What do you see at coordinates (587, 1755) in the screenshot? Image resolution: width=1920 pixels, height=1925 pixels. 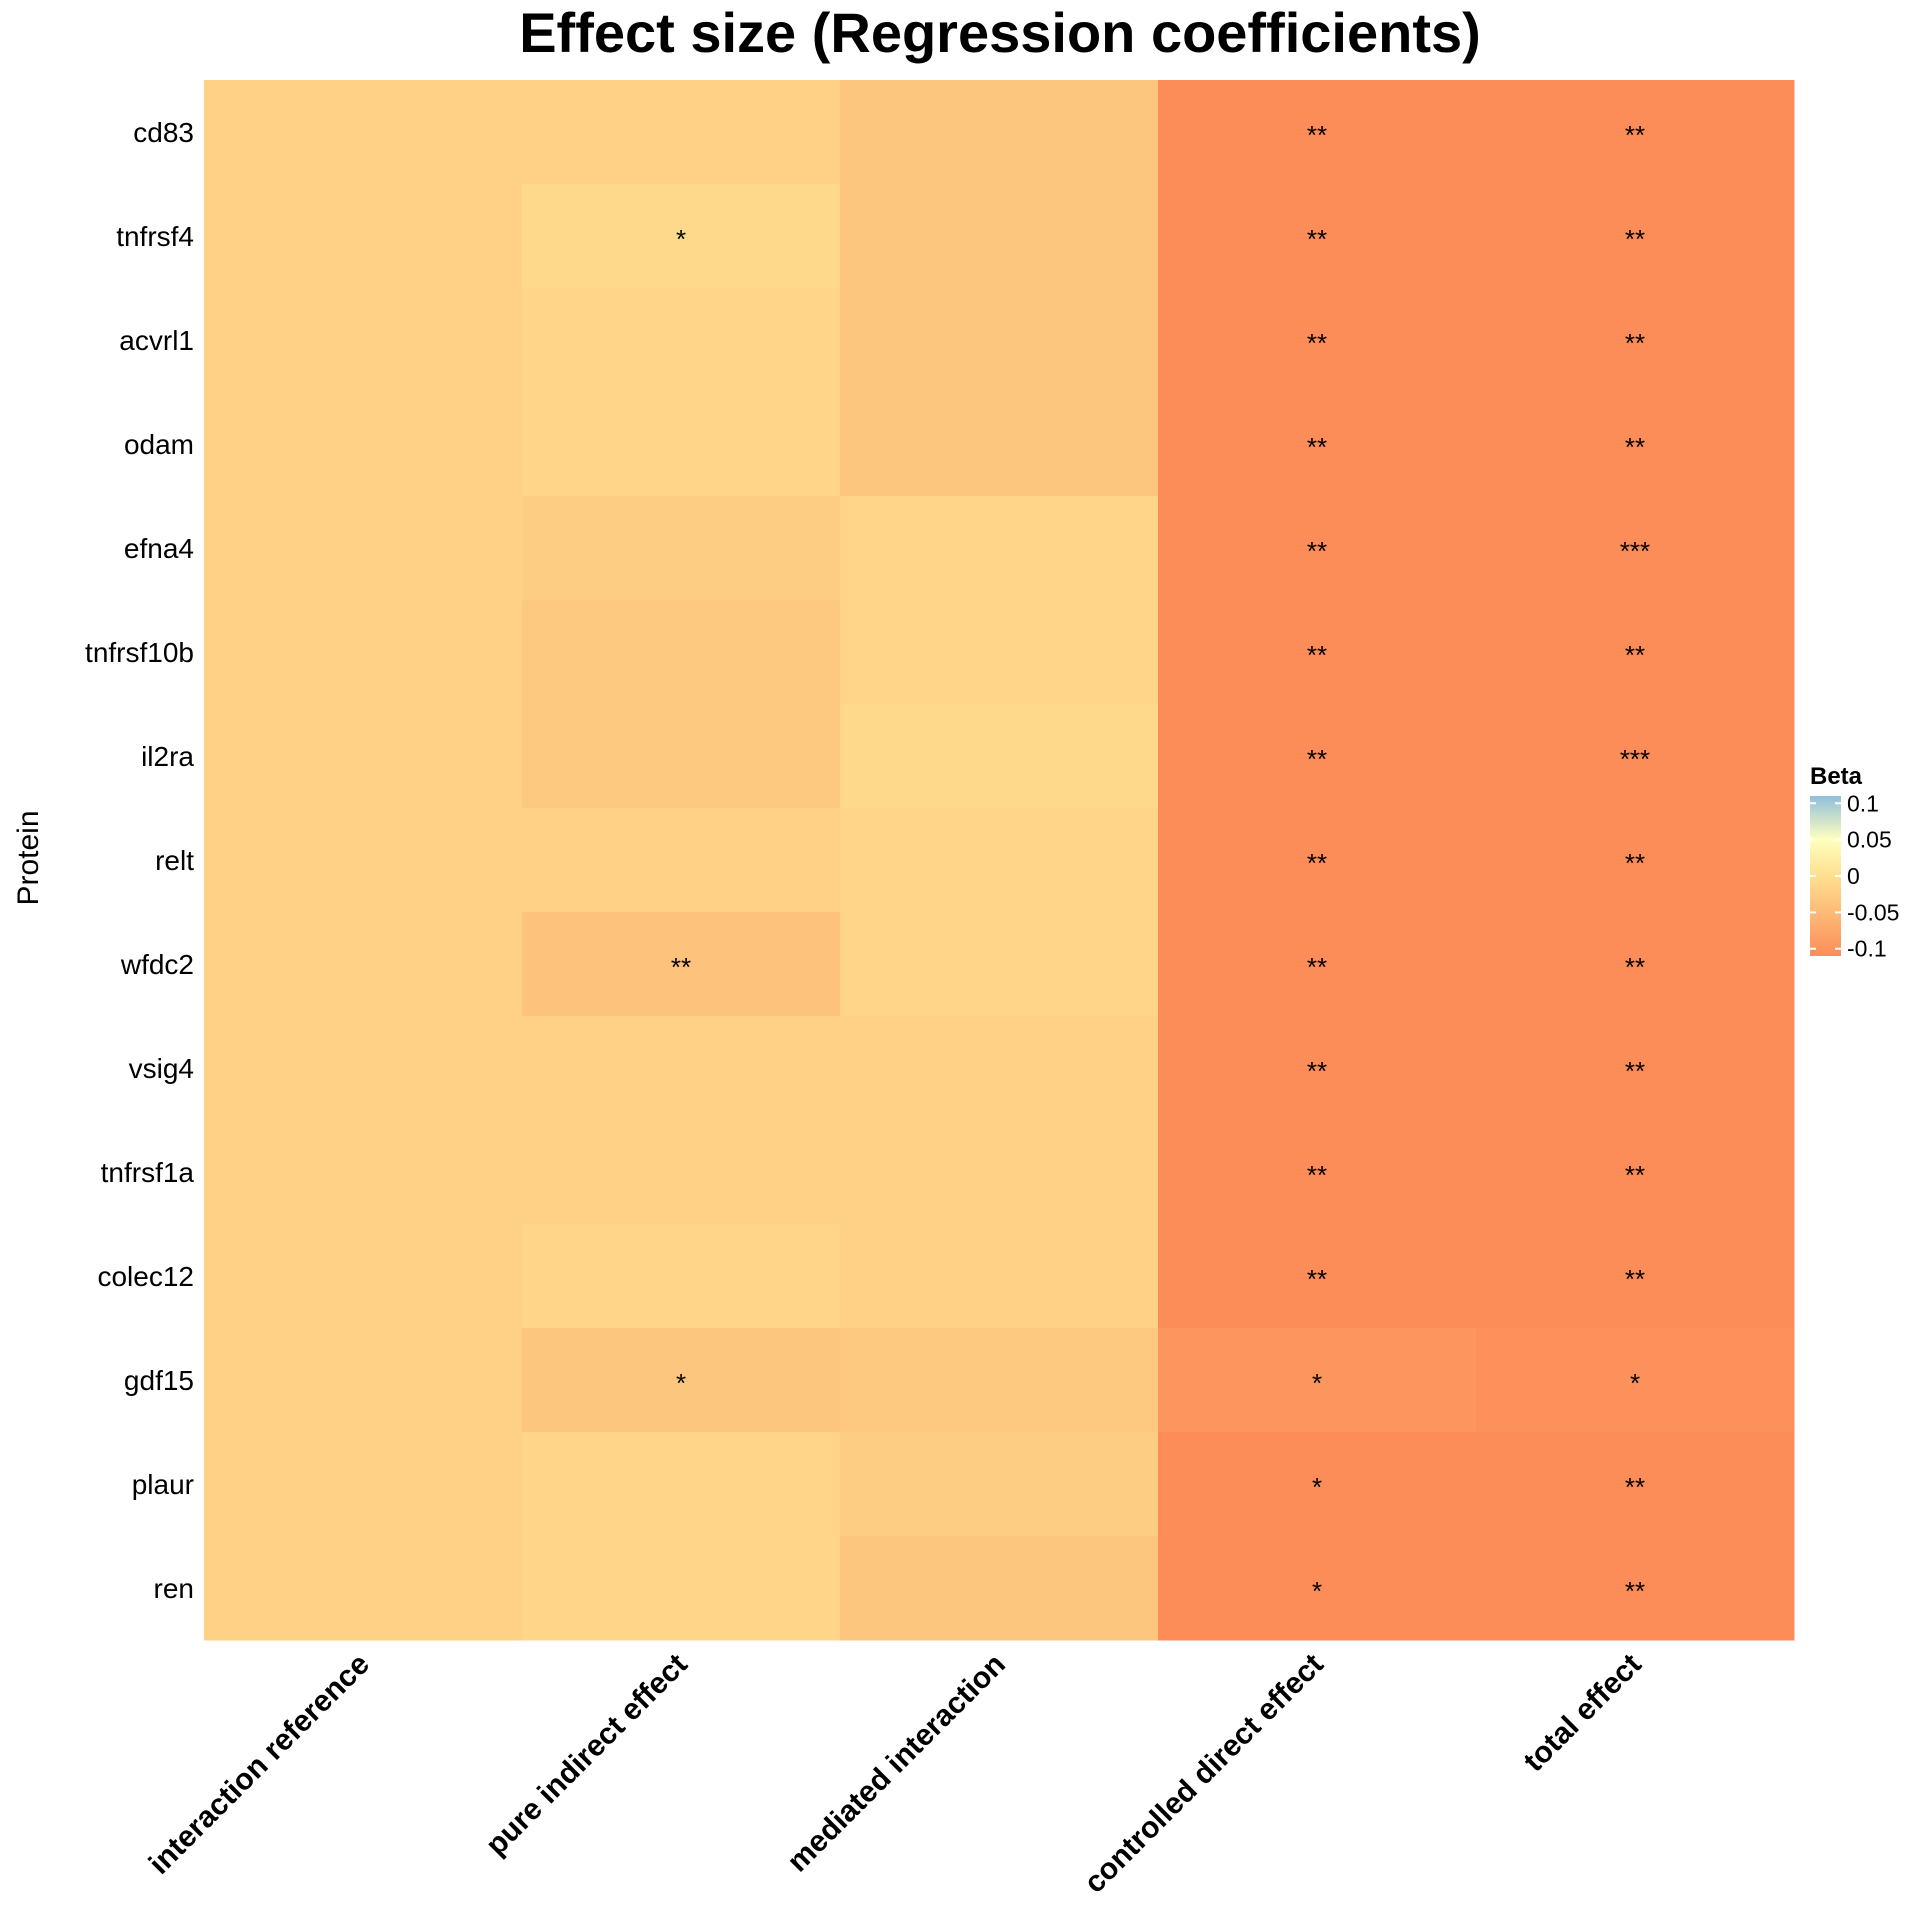 I see `column-label: pure indirect effect` at bounding box center [587, 1755].